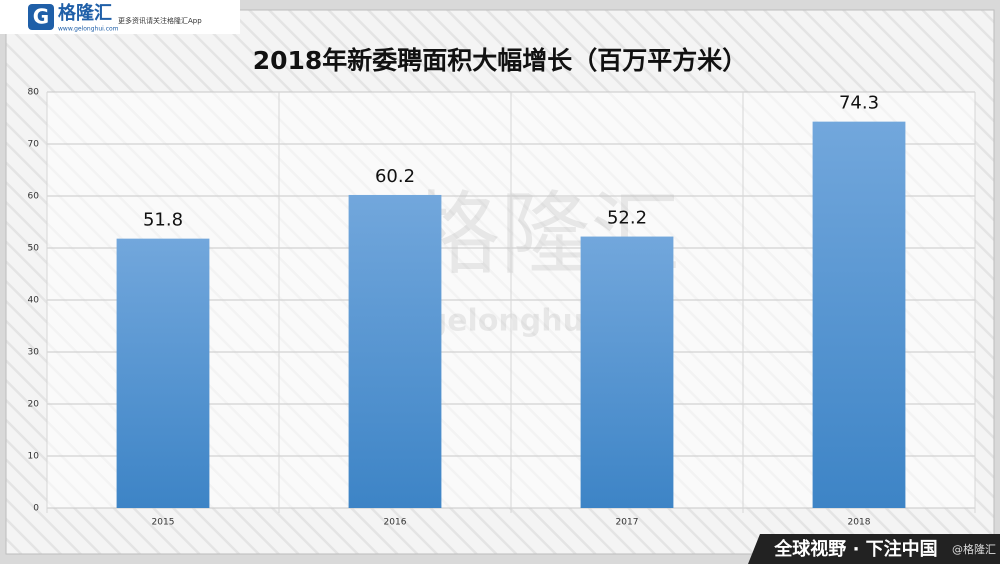  I want to click on x-tick-label: 2015, so click(163, 523).